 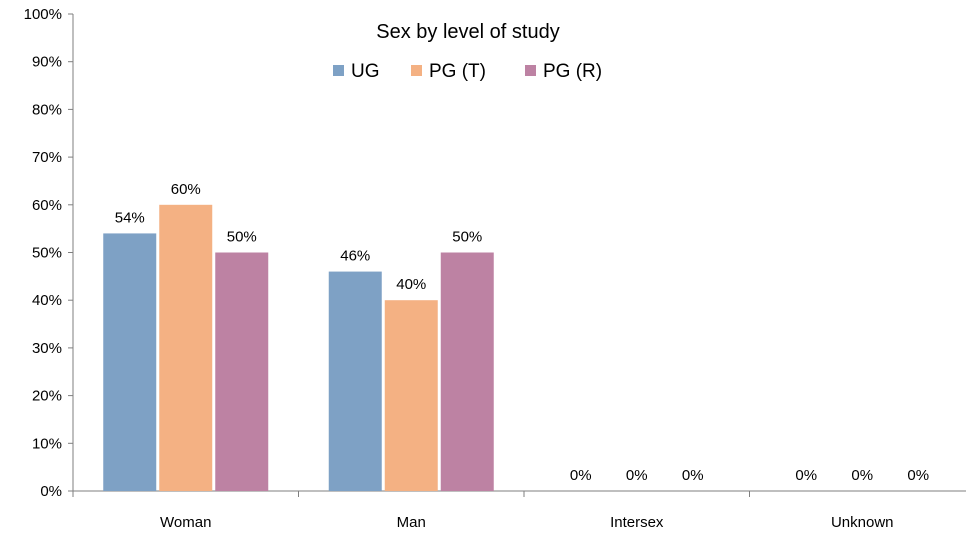 I want to click on bar-data-label: 40%, so click(x=411, y=284).